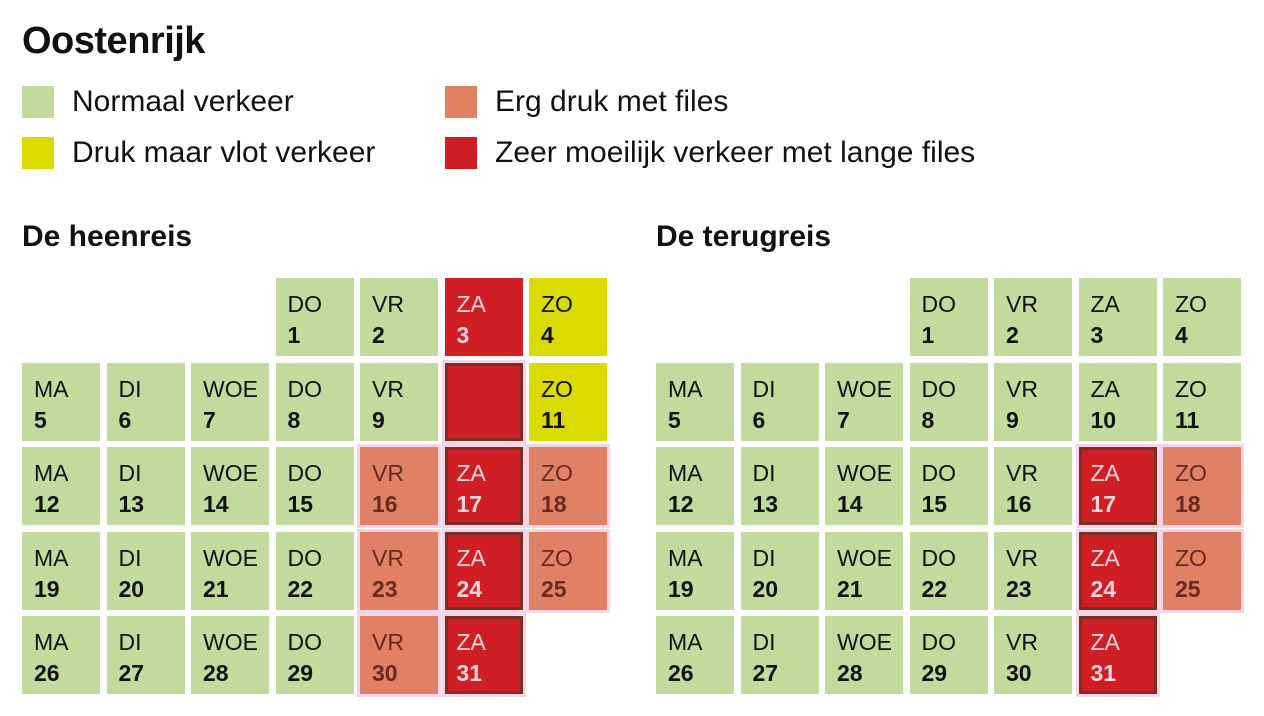 This screenshot has height=716, width=1264. Describe the element at coordinates (765, 504) in the screenshot. I see `cell-date: 13` at that location.